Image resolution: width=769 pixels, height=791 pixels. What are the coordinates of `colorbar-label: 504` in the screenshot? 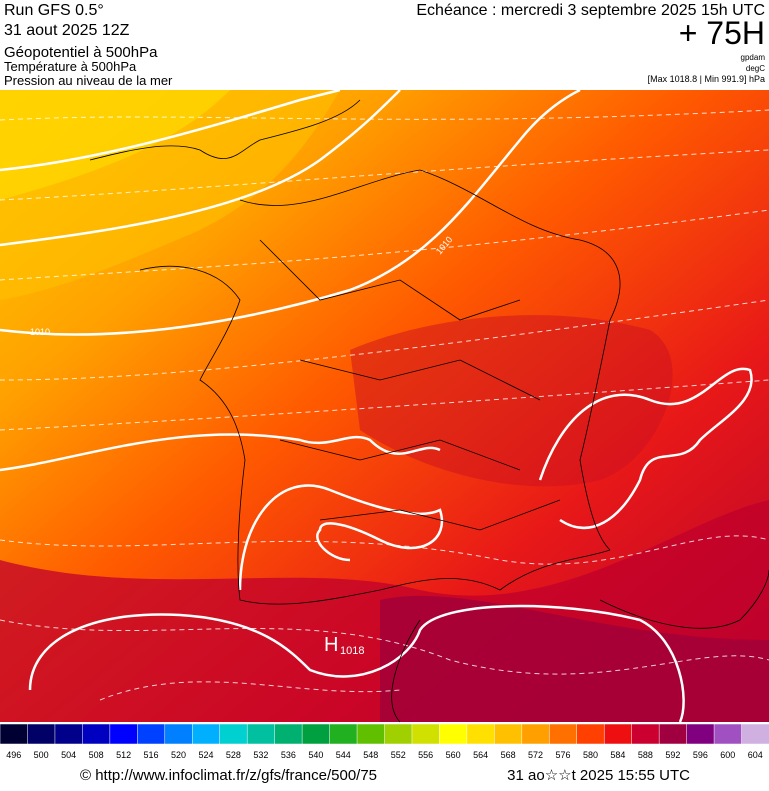 It's located at (68, 755).